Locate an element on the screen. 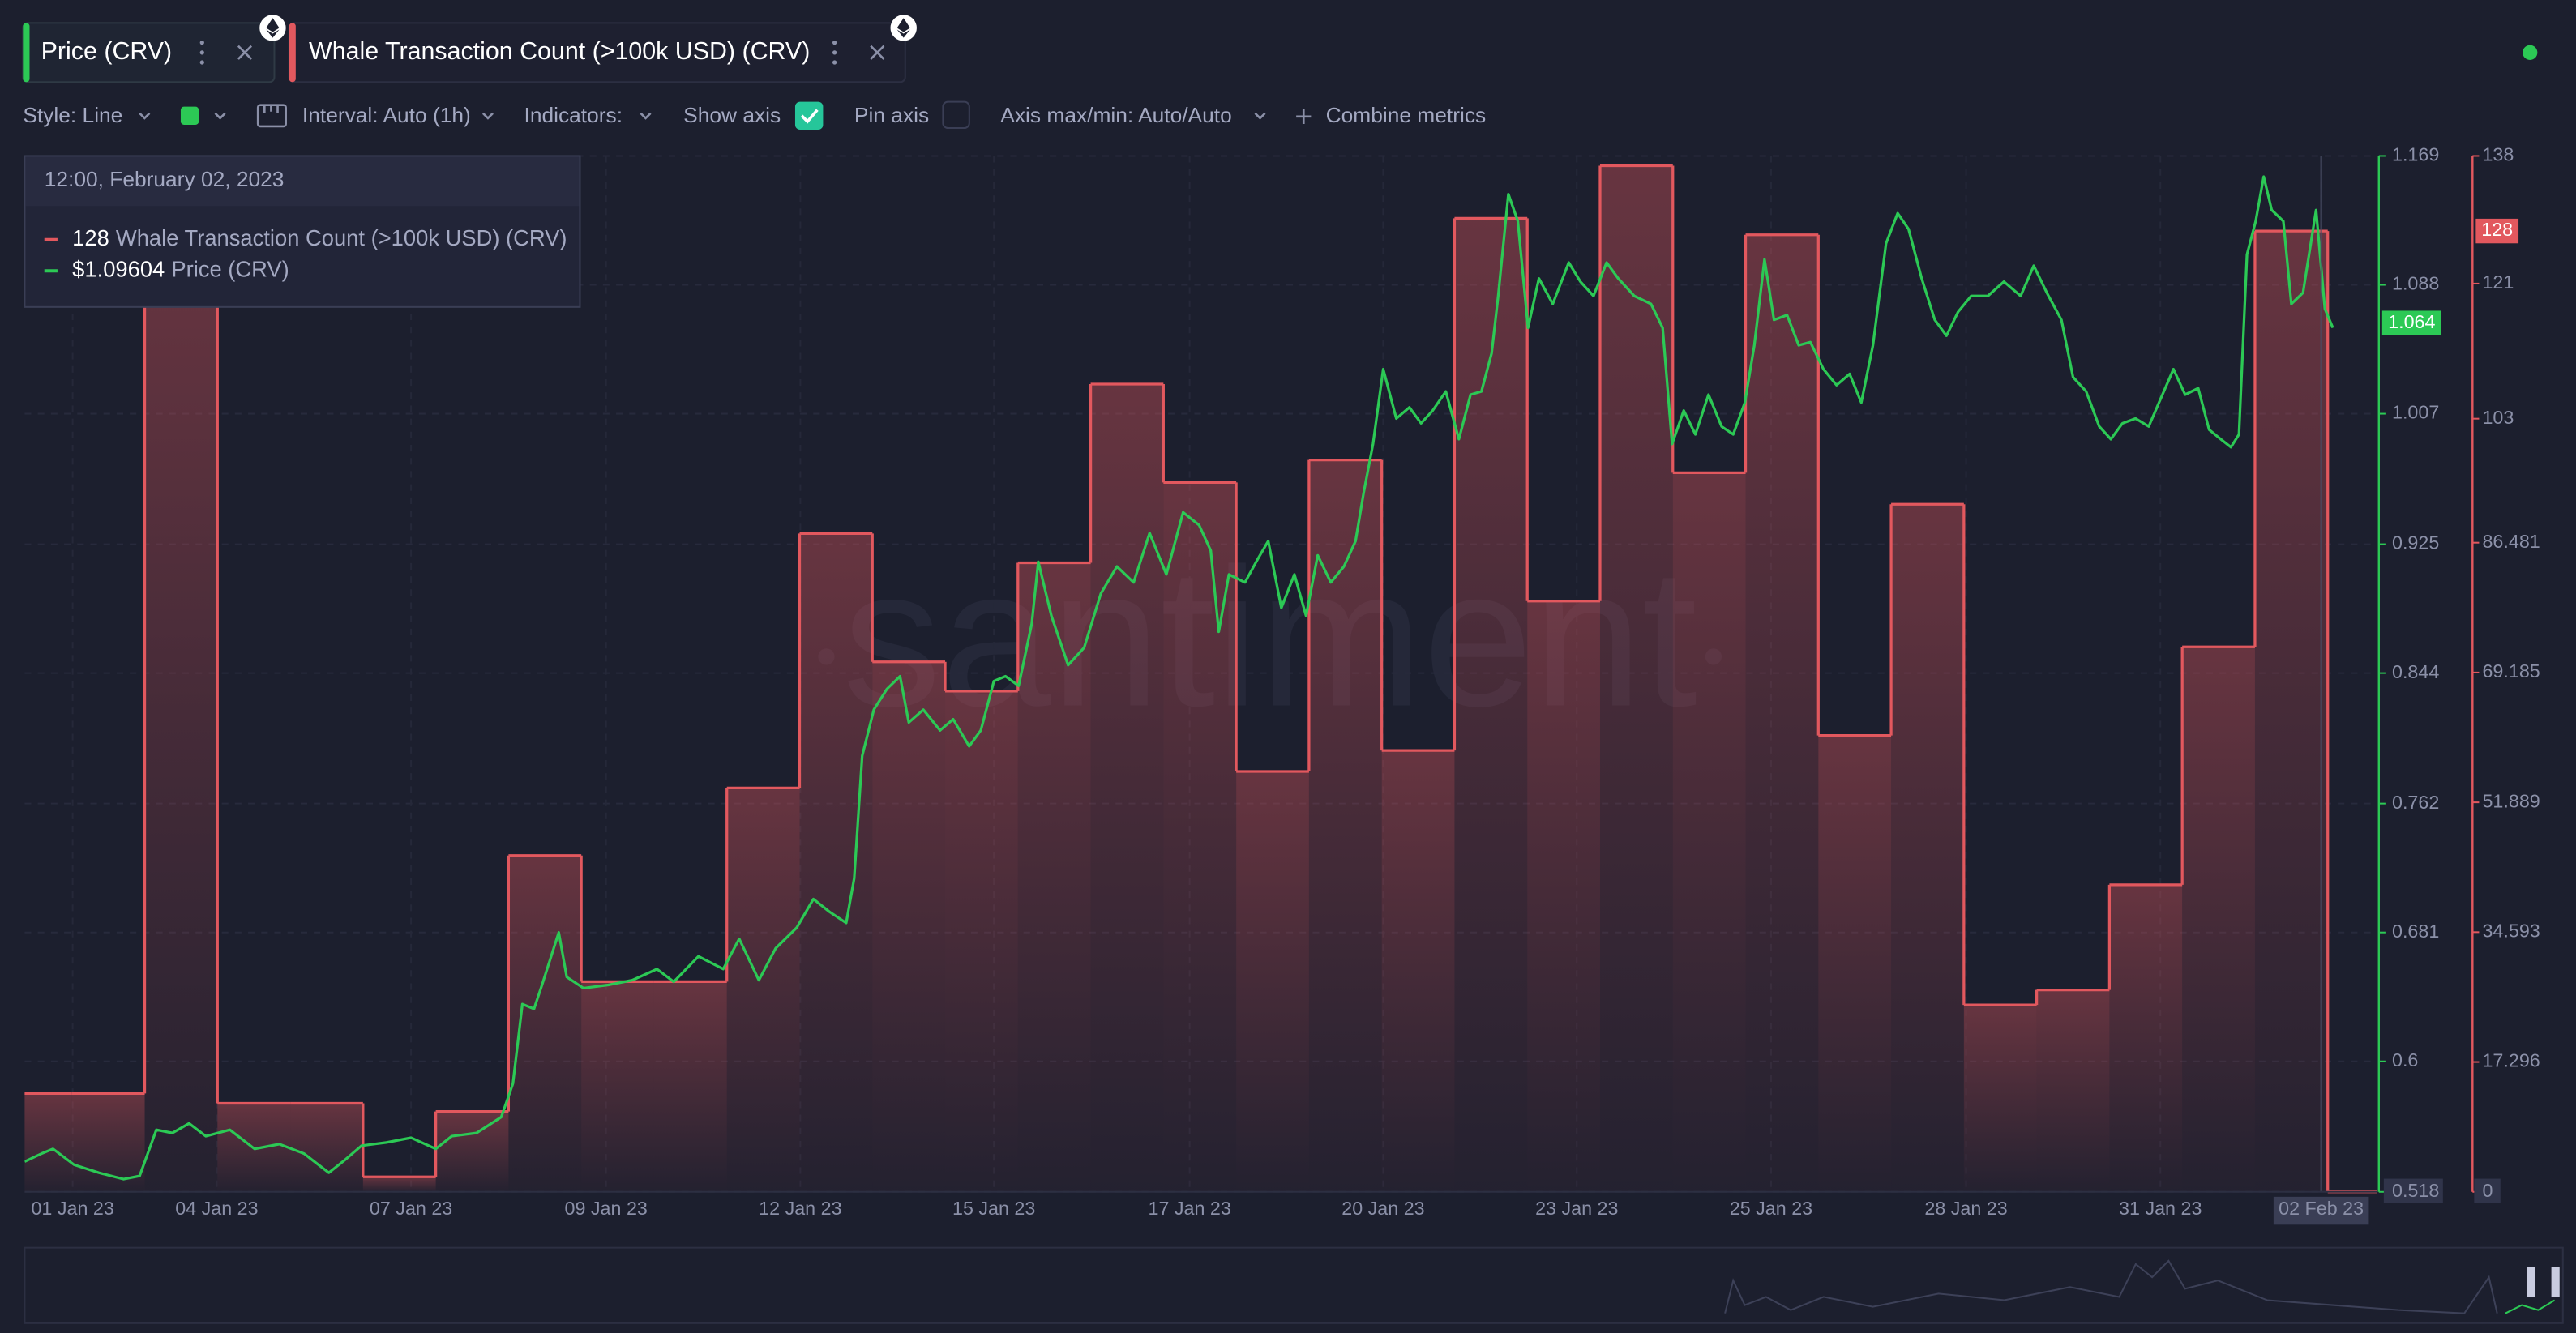  x-tick-label: 31 Jan 23 is located at coordinates (2160, 1208).